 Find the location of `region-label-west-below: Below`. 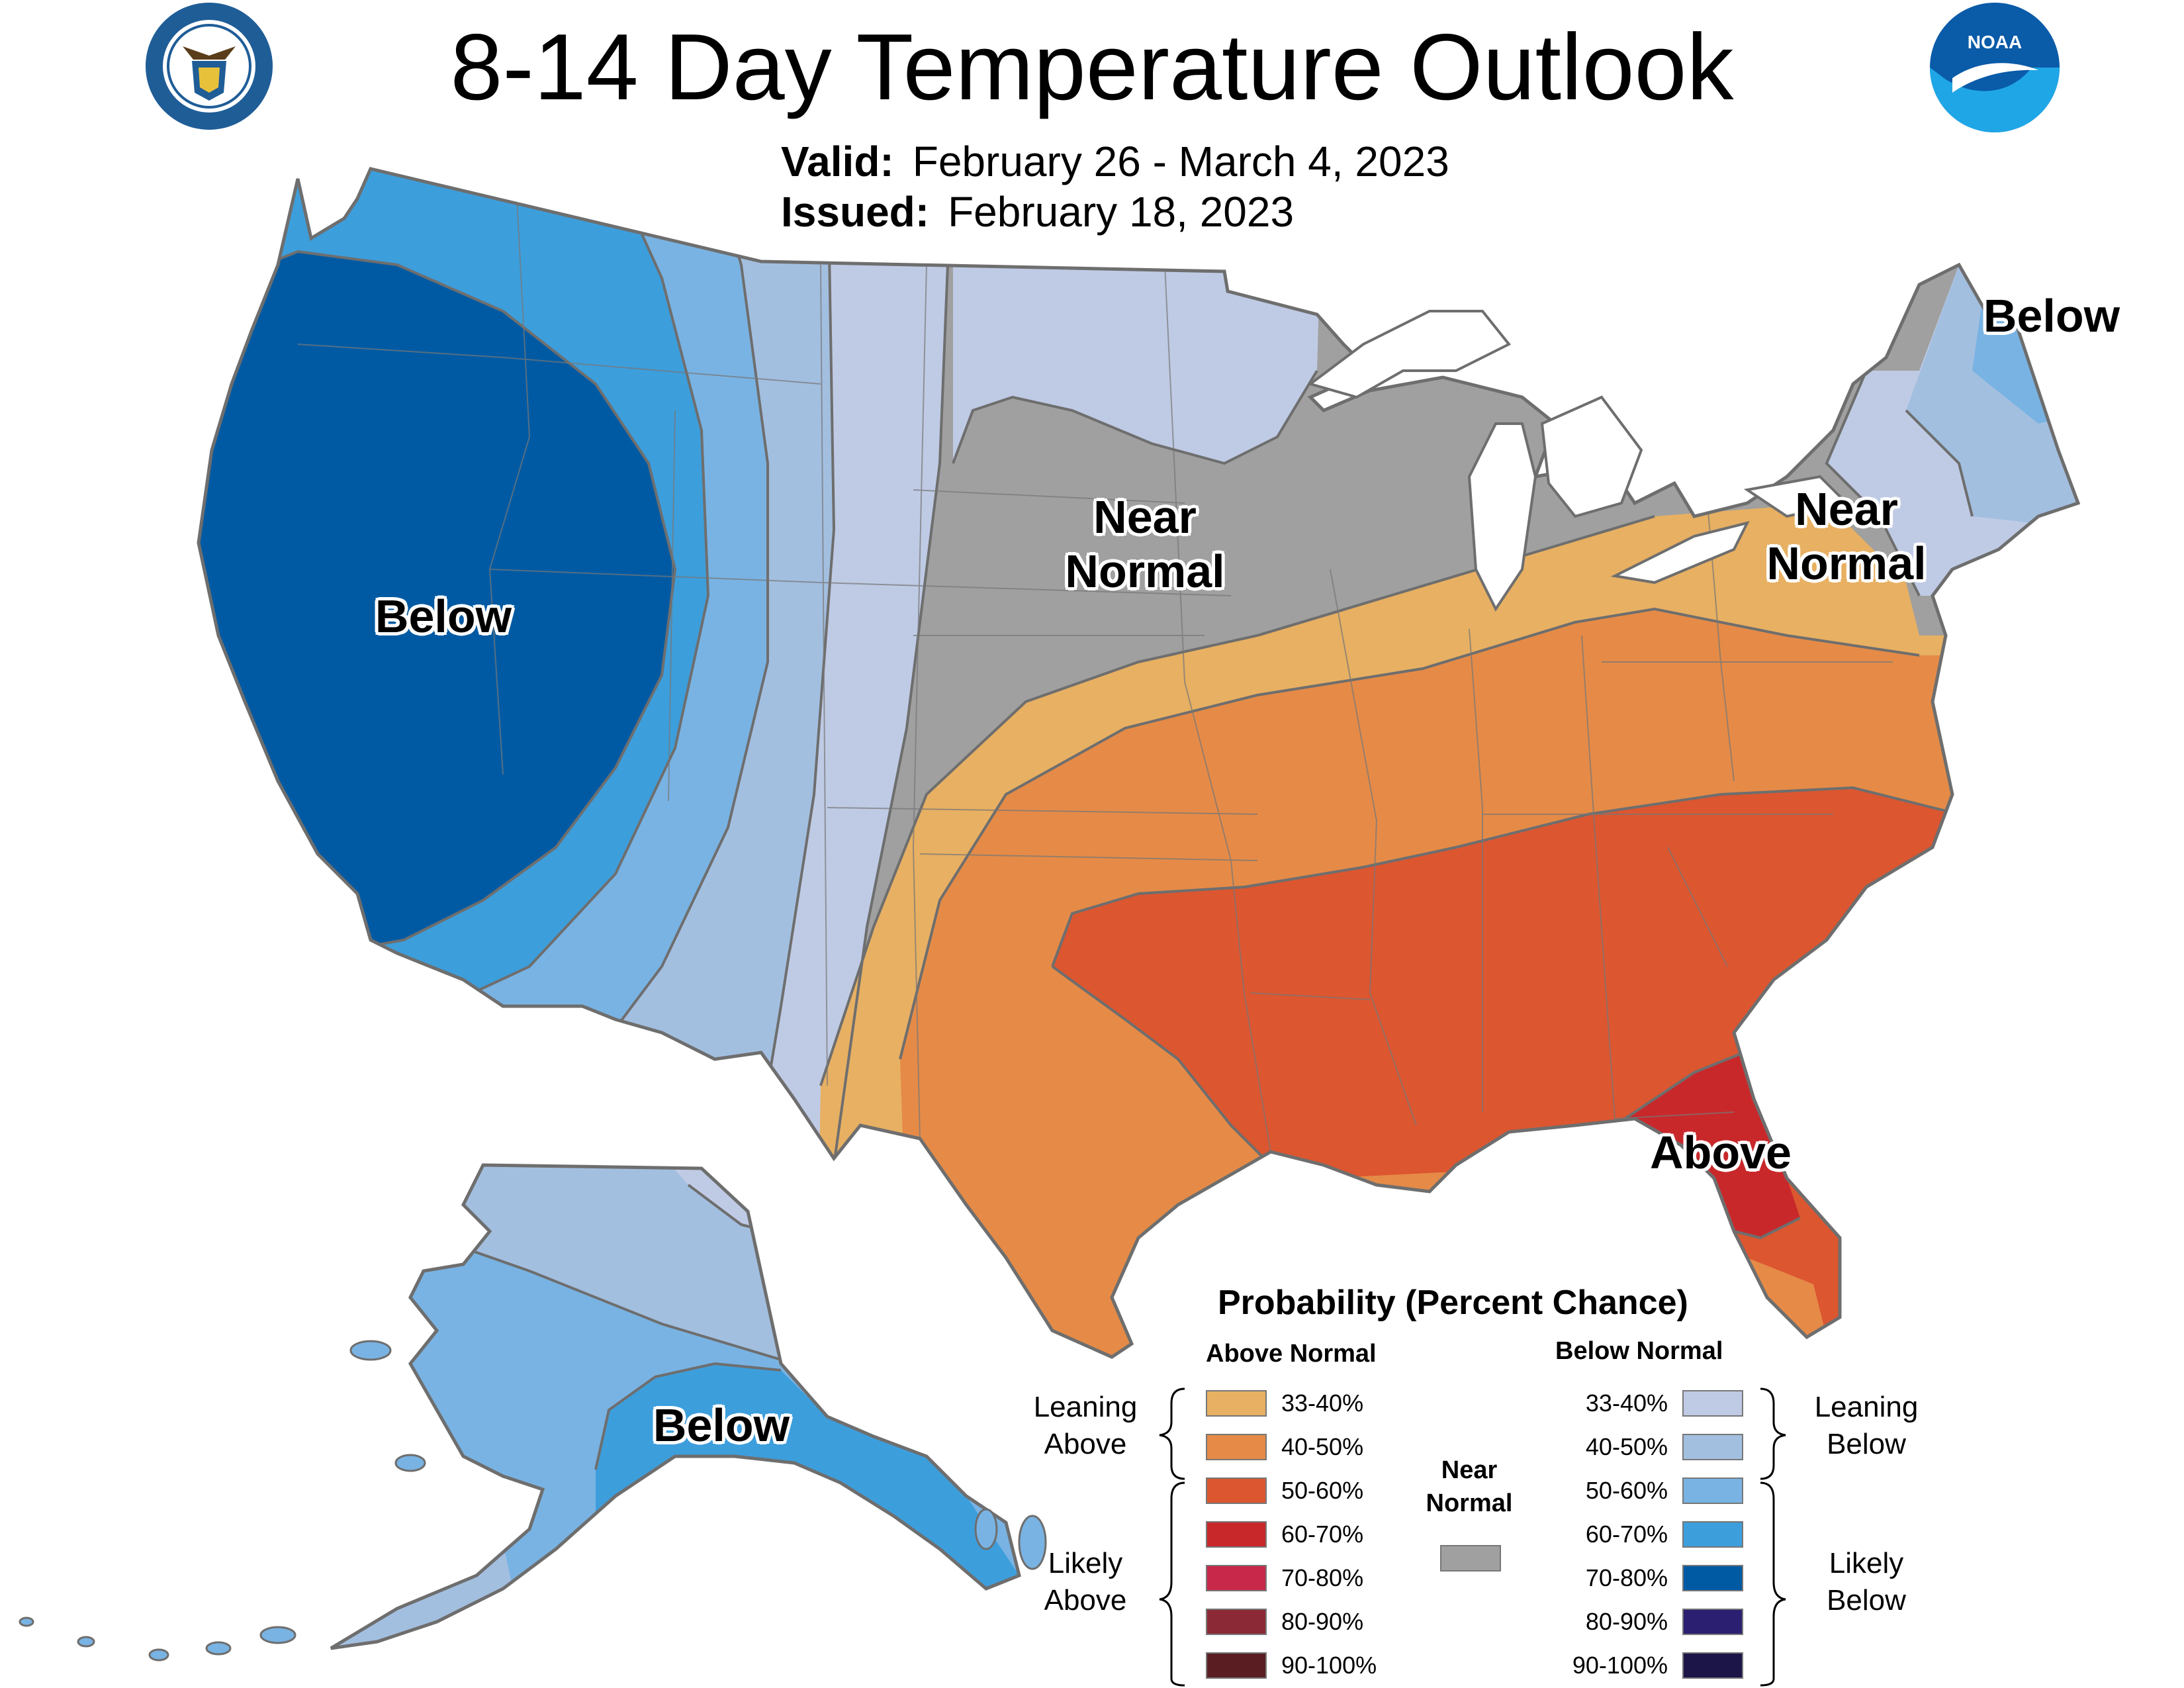

region-label-west-below: Below is located at coordinates (444, 616).